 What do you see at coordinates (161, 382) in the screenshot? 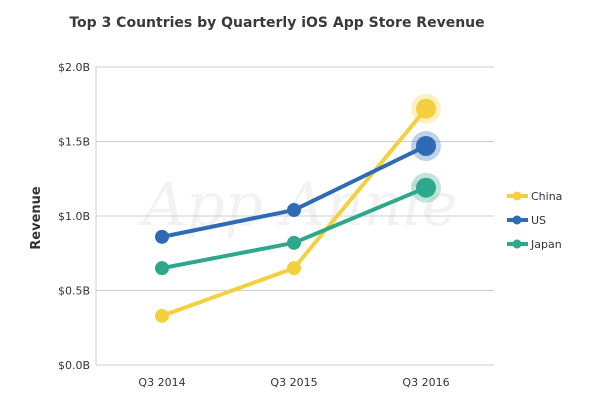
I see `x-tick-label: Q3 2014` at bounding box center [161, 382].